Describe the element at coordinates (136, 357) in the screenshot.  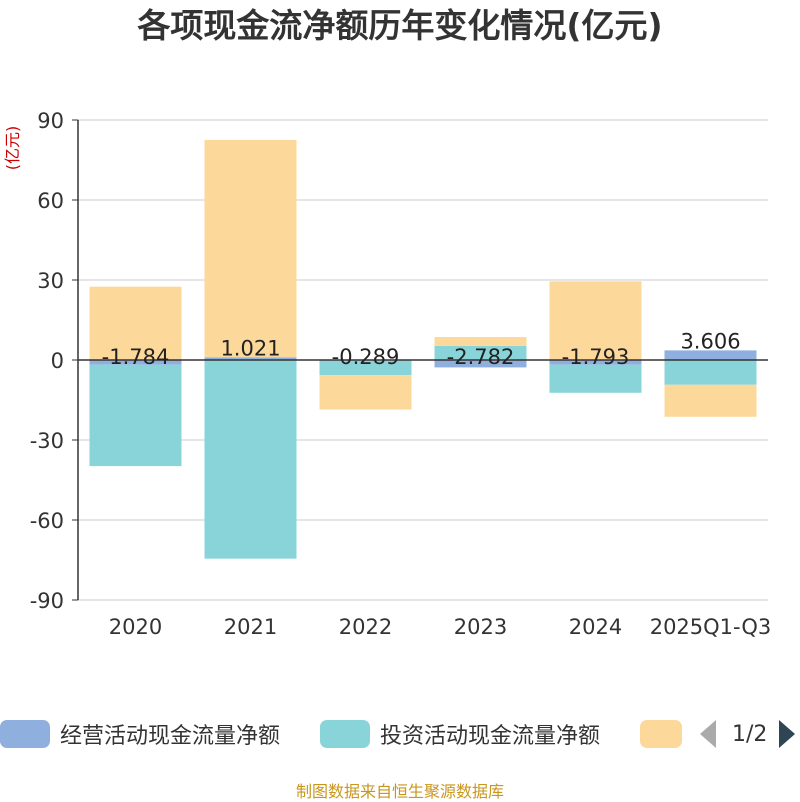
I see `data-label-operating-2020: -1.784` at that location.